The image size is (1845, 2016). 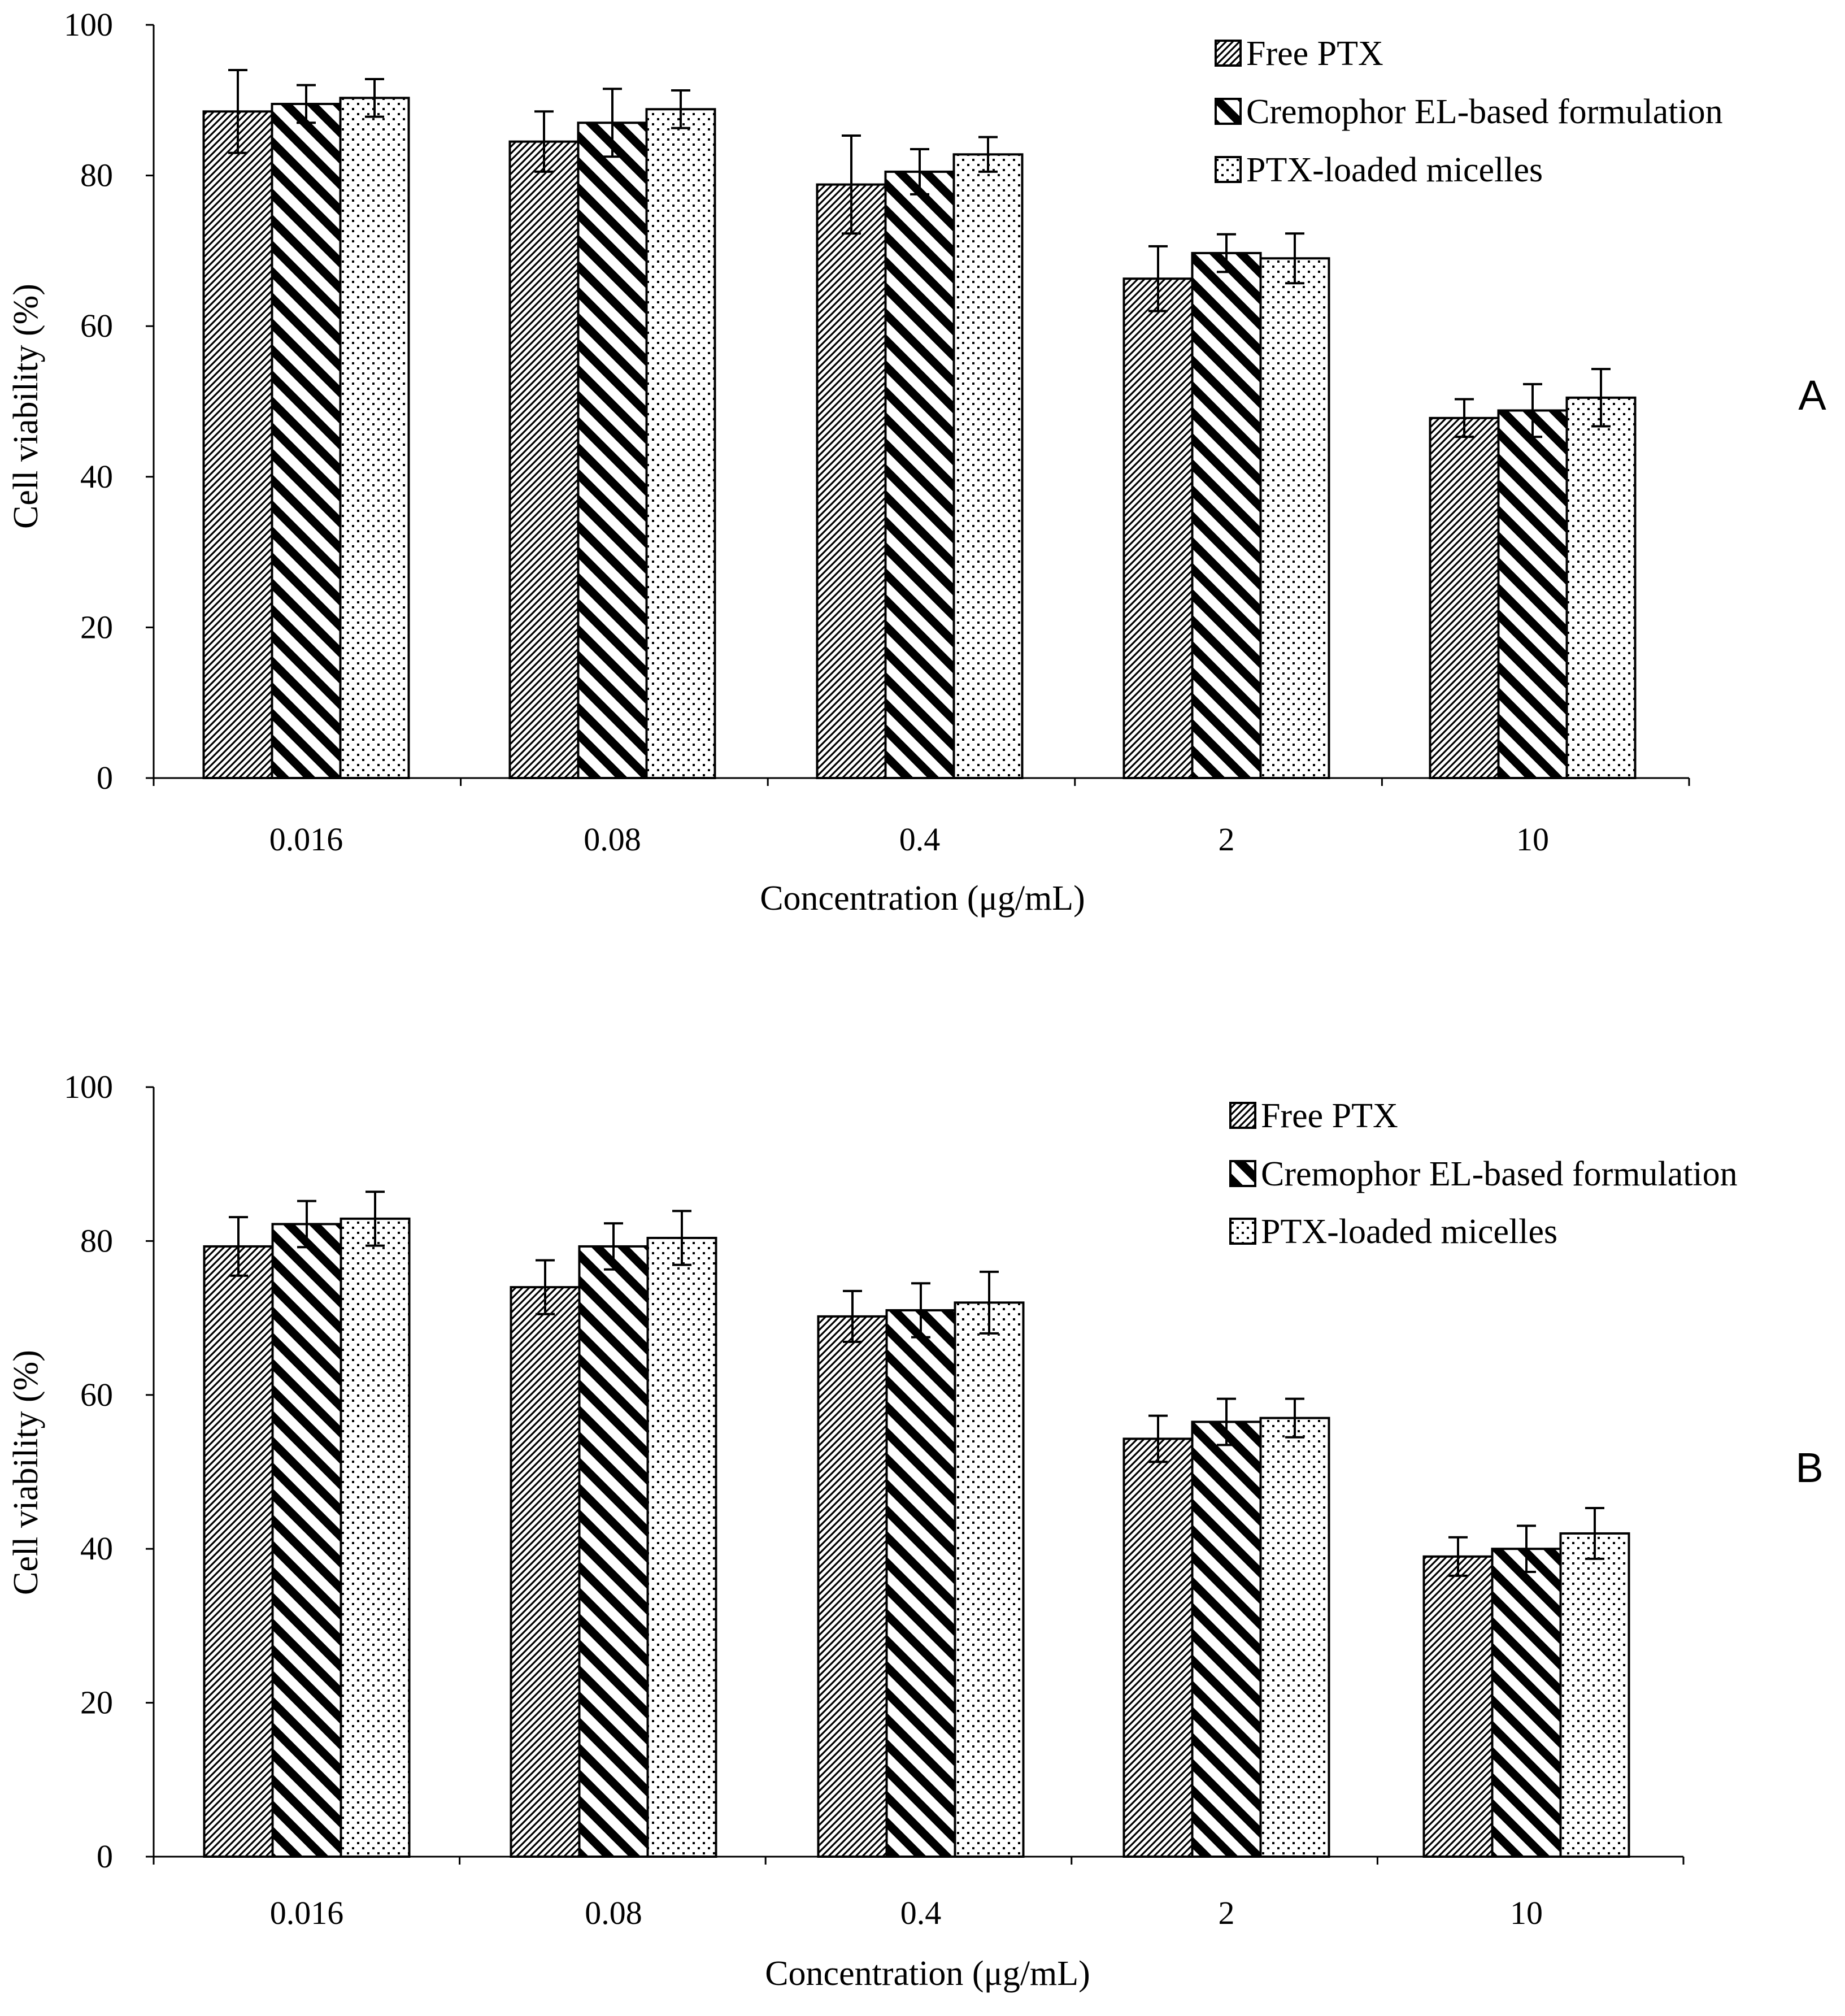 What do you see at coordinates (612, 839) in the screenshot?
I see `x-tick-label: 0.08` at bounding box center [612, 839].